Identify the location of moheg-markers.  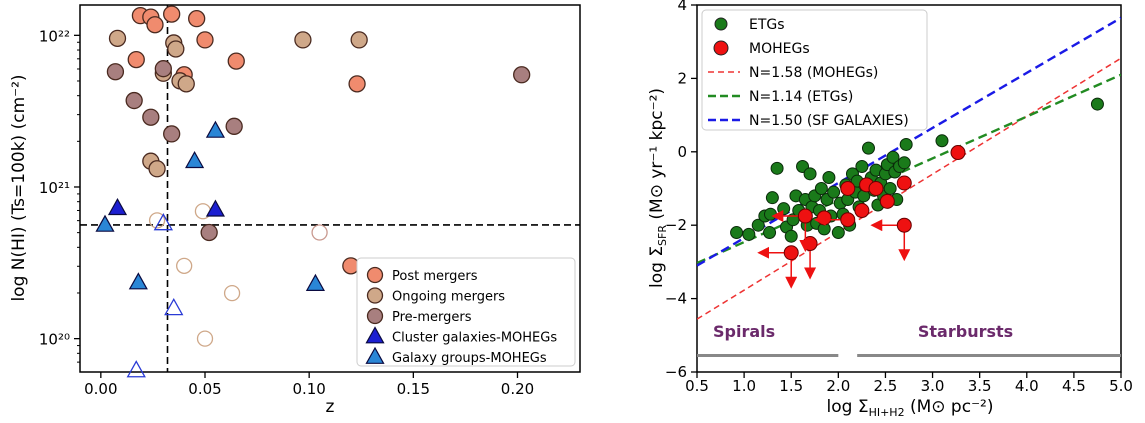
(861, 217).